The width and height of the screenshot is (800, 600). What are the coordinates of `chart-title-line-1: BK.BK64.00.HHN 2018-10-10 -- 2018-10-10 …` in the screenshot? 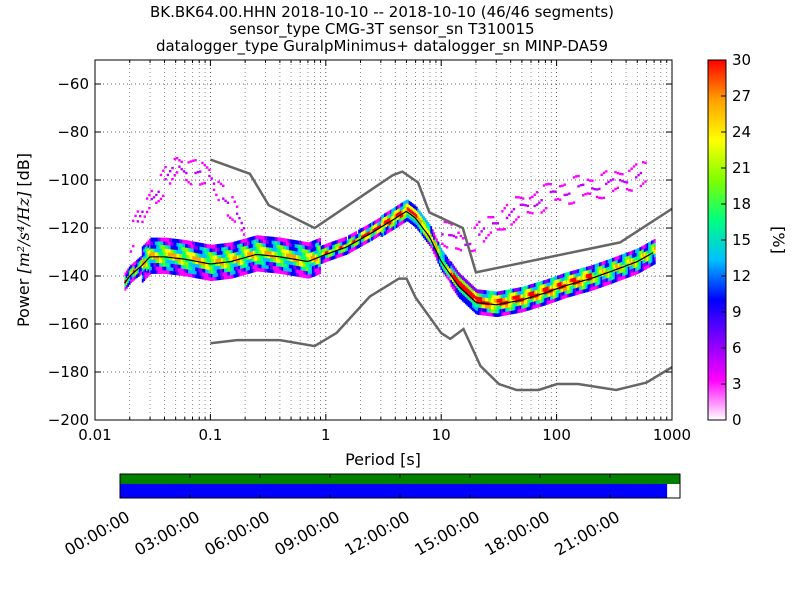 It's located at (382, 12).